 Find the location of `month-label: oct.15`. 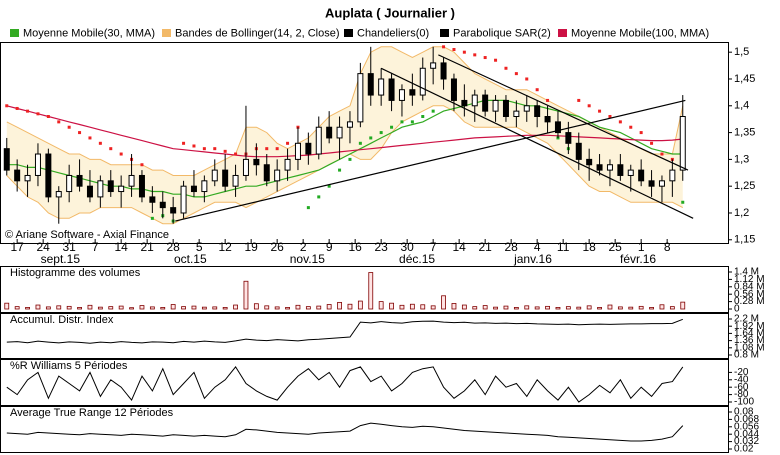

month-label: oct.15 is located at coordinates (190, 259).